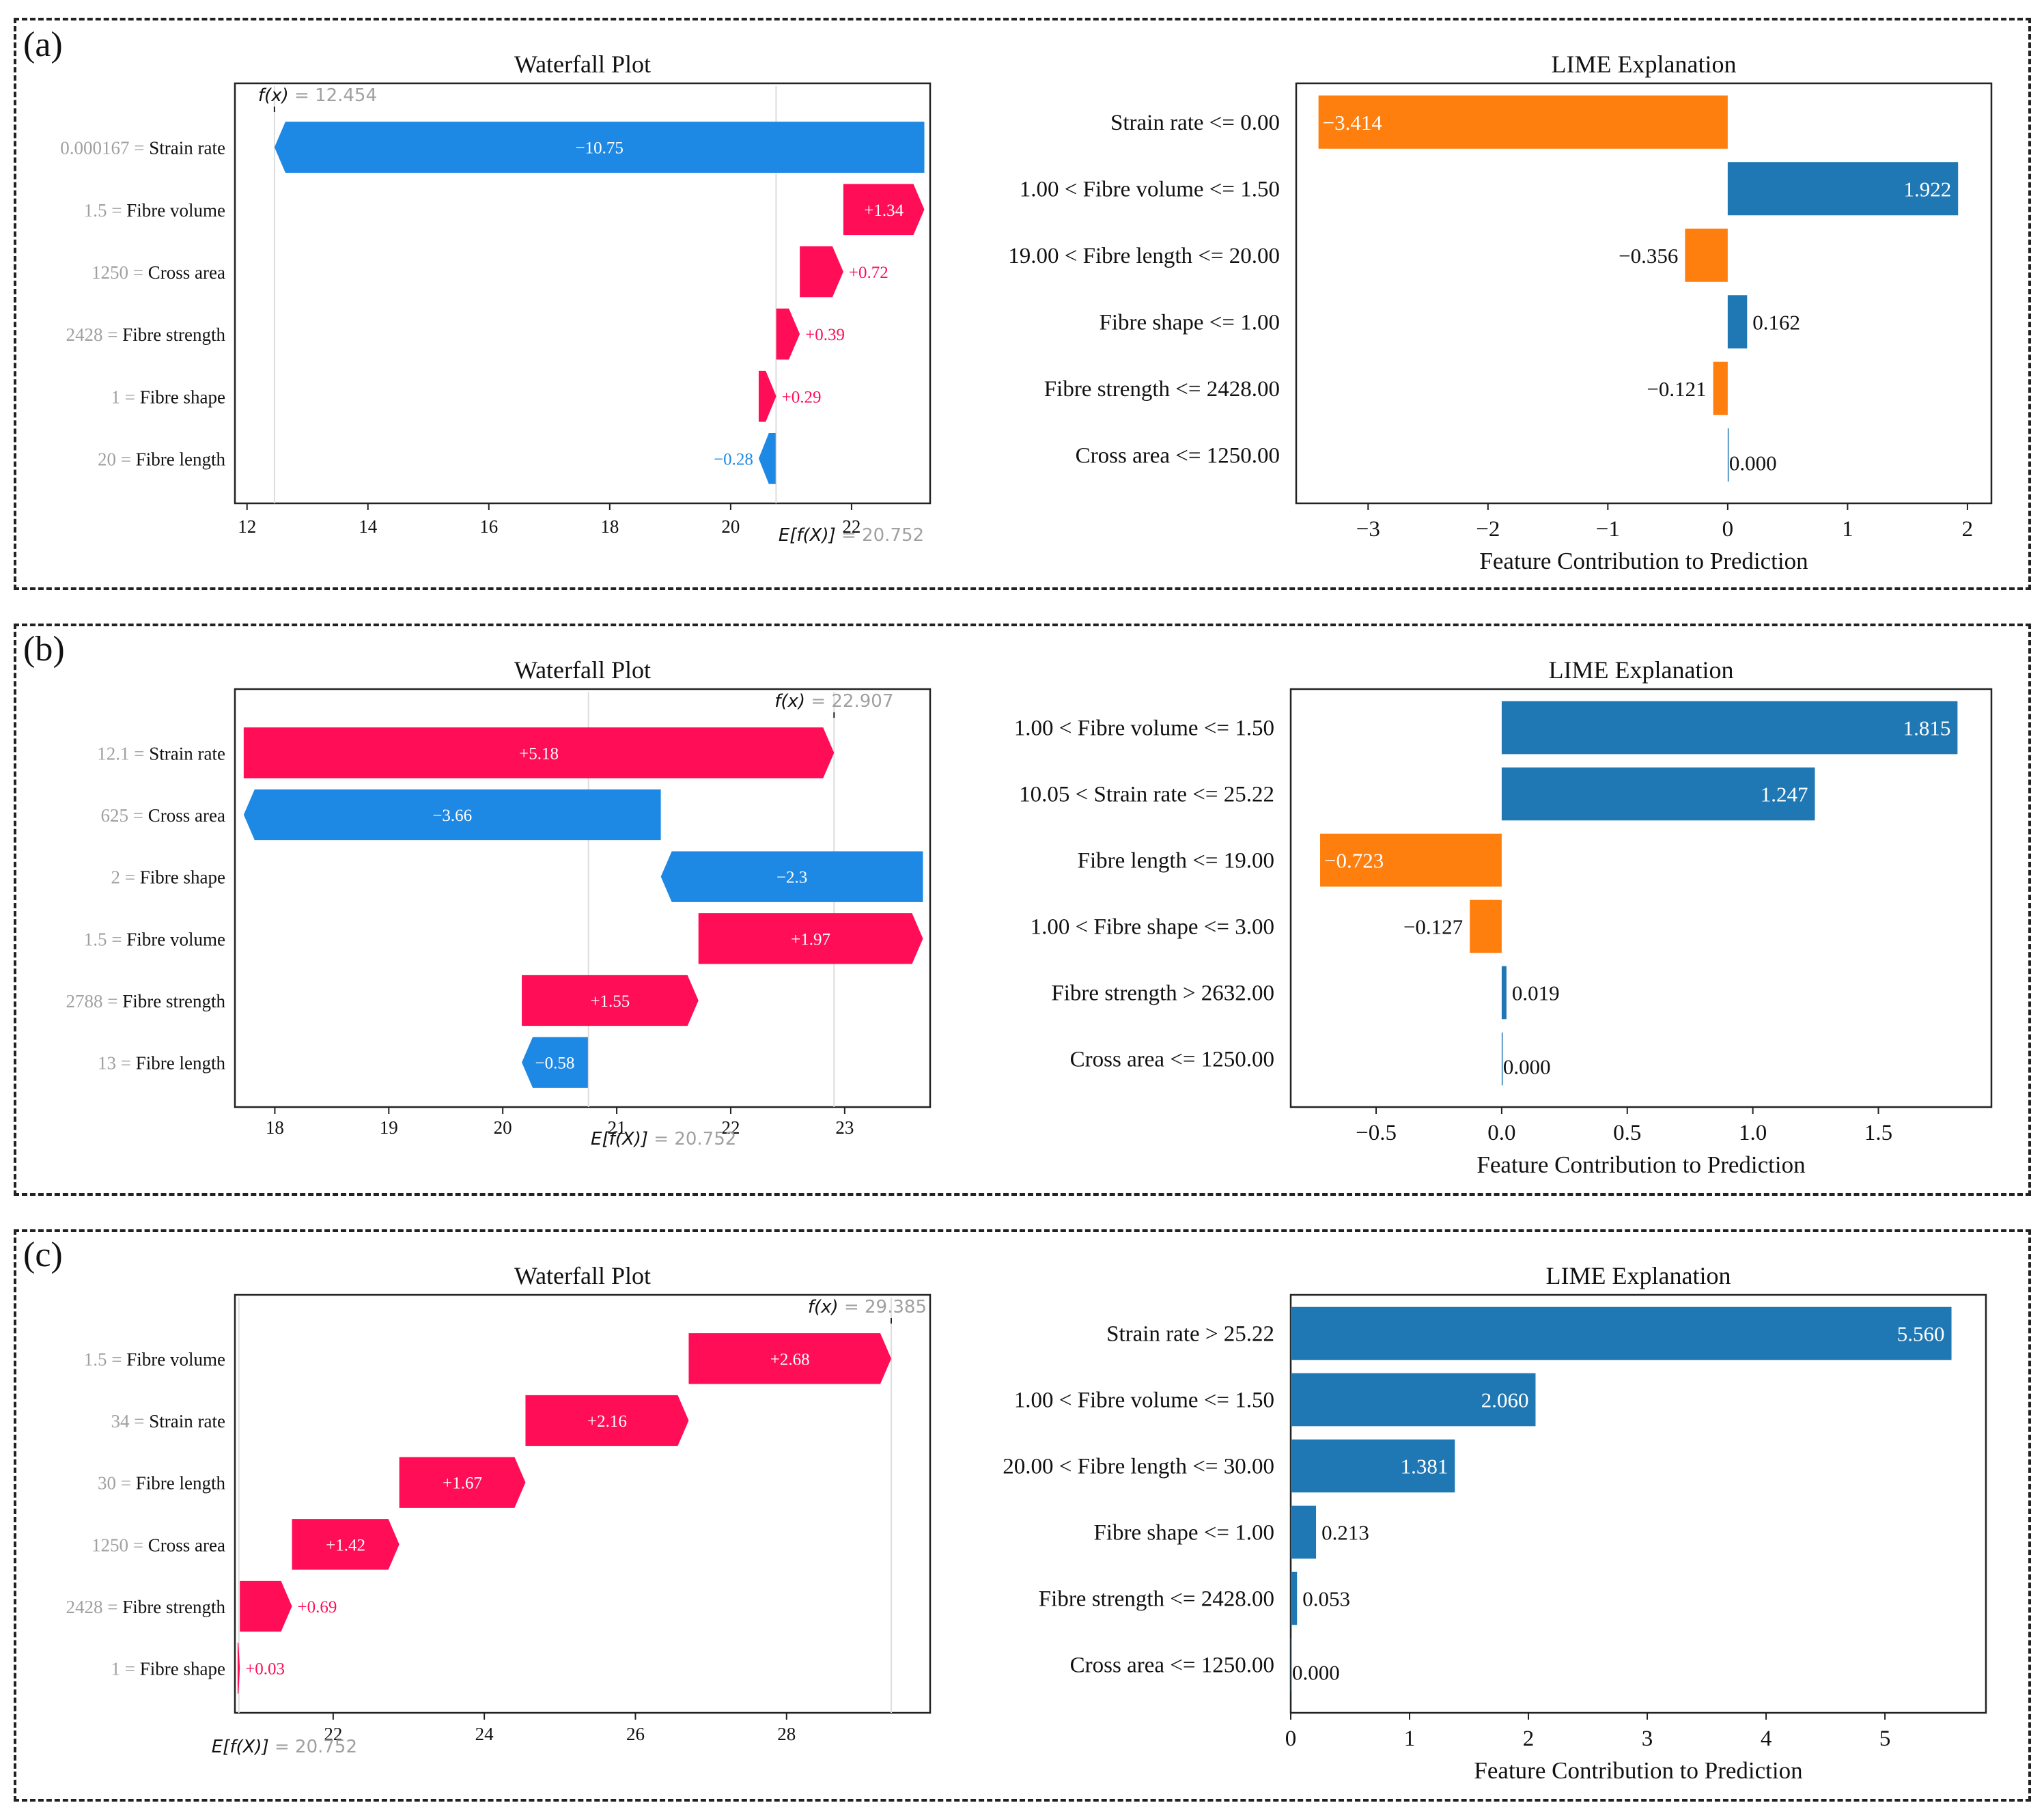 Image resolution: width=2044 pixels, height=1818 pixels. What do you see at coordinates (582, 670) in the screenshot?
I see `wf1-title: Waterfall Plot` at bounding box center [582, 670].